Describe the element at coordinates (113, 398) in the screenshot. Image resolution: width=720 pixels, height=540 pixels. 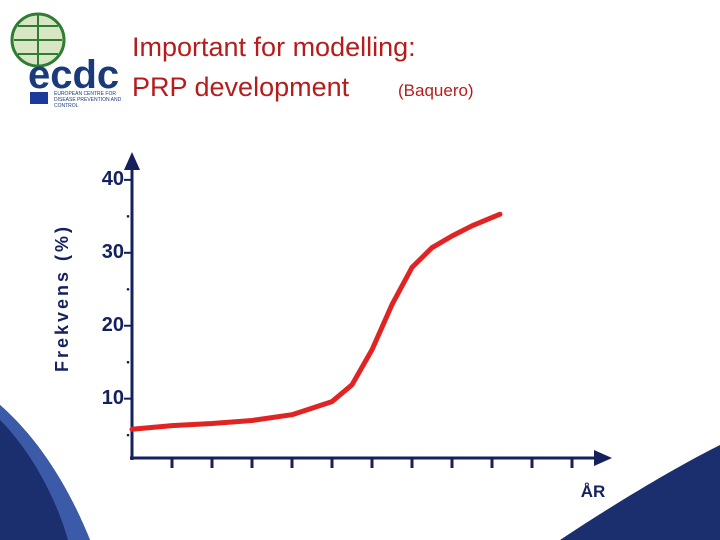
I see `y-tick-label: 10` at that location.